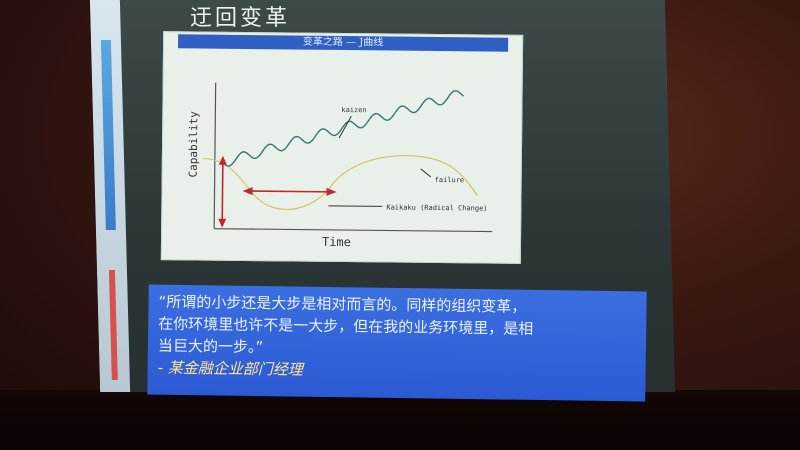 The height and width of the screenshot is (450, 800). What do you see at coordinates (289, 191) in the screenshot?
I see `duration-arrow` at bounding box center [289, 191].